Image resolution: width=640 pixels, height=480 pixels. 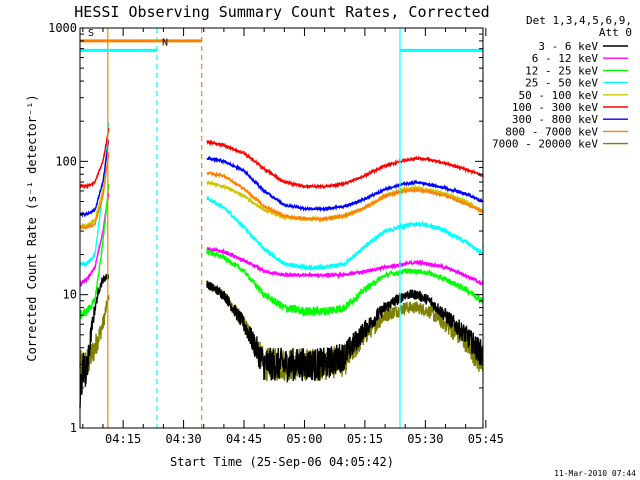 I want to click on x-tick-label: 05:45, so click(x=486, y=439).